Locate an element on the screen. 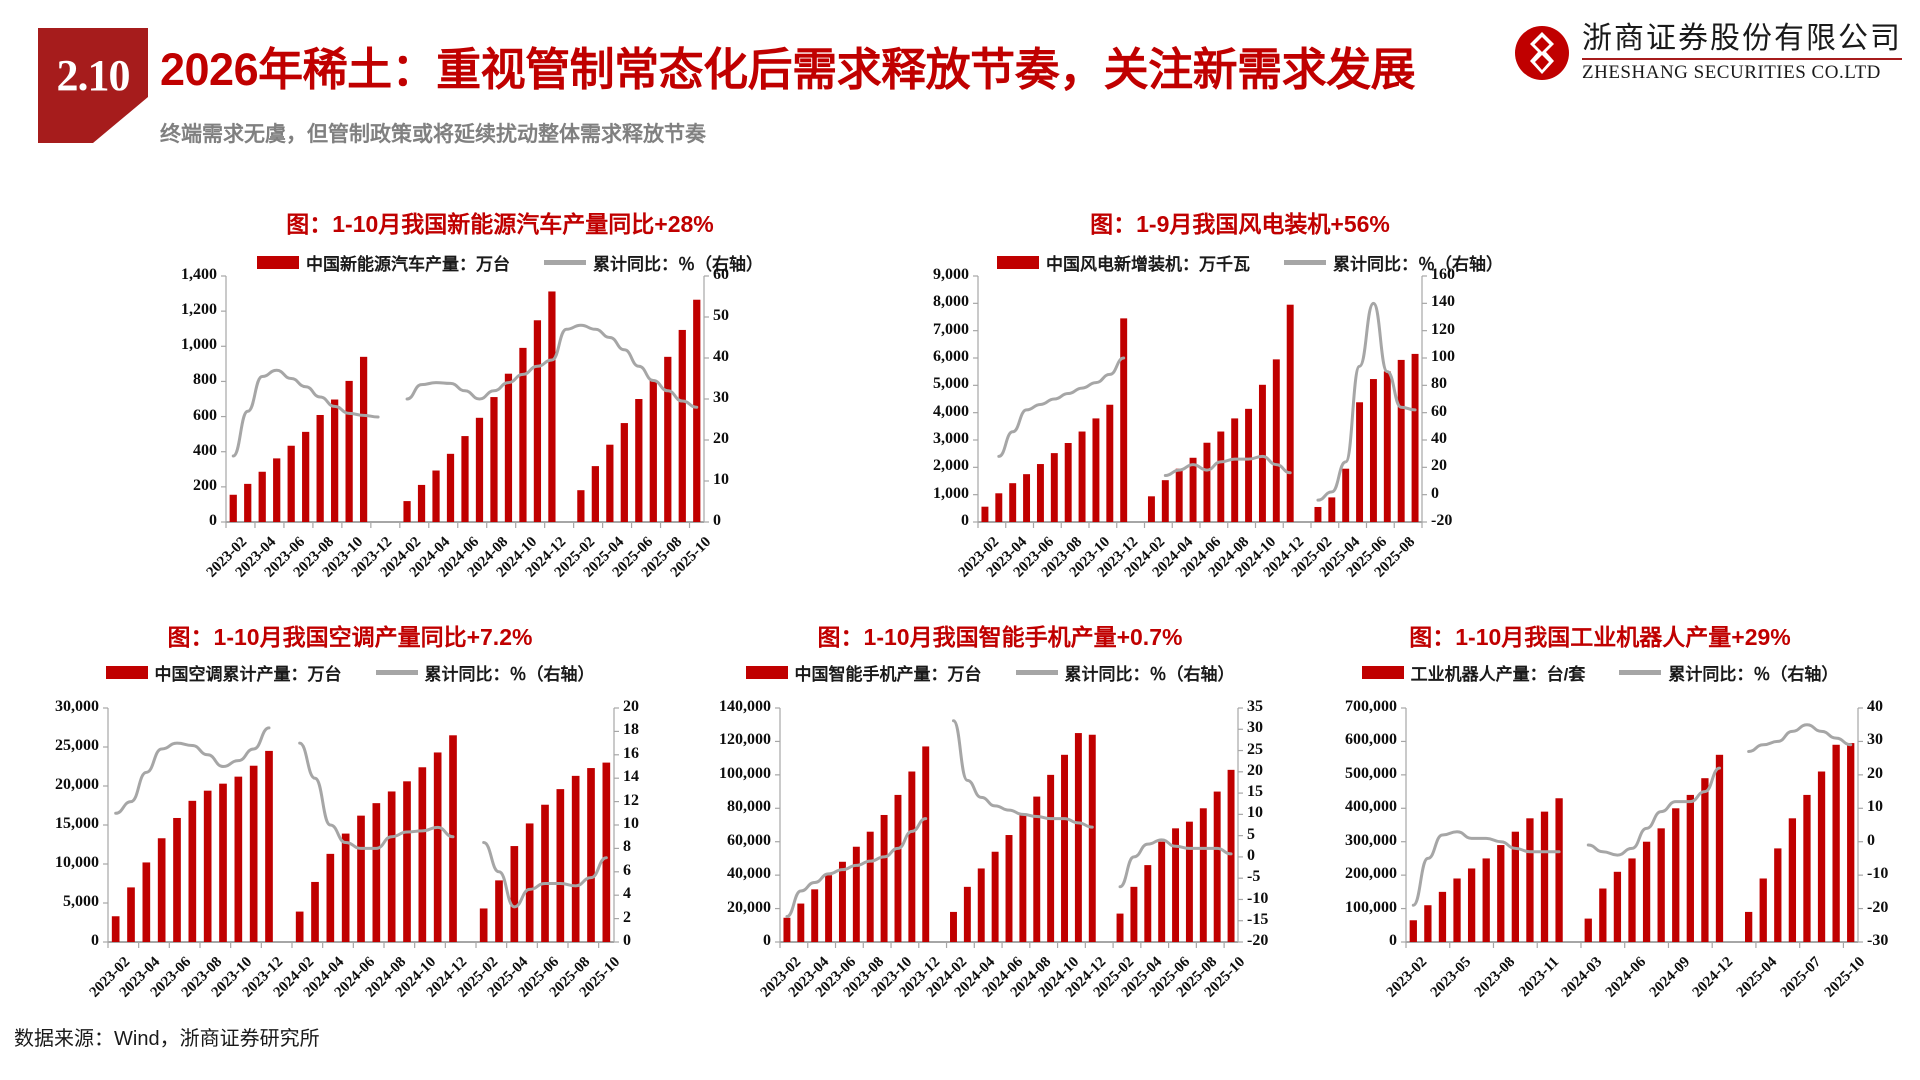  y-axis-tick-label: 400 is located at coordinates (205, 450).